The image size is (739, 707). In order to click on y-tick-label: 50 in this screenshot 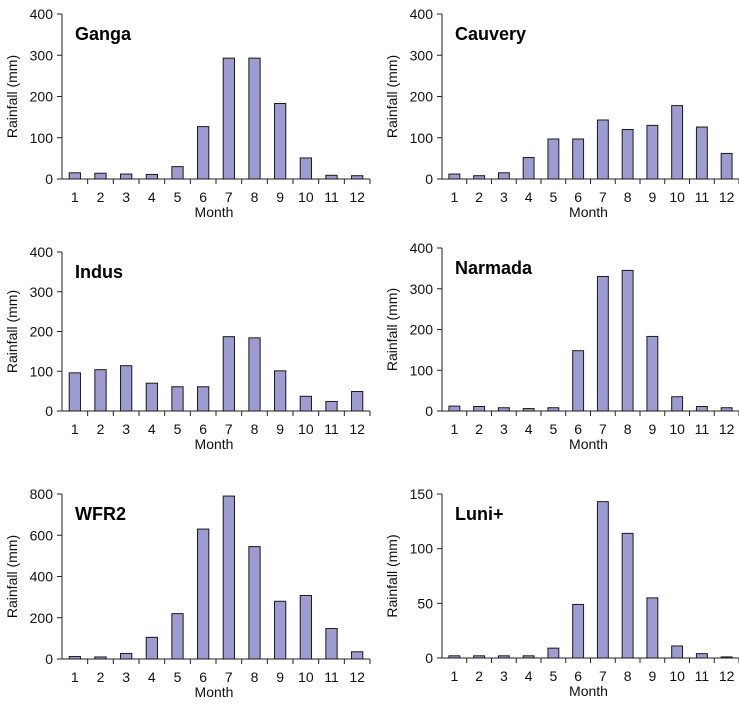, I will do `click(425, 603)`.